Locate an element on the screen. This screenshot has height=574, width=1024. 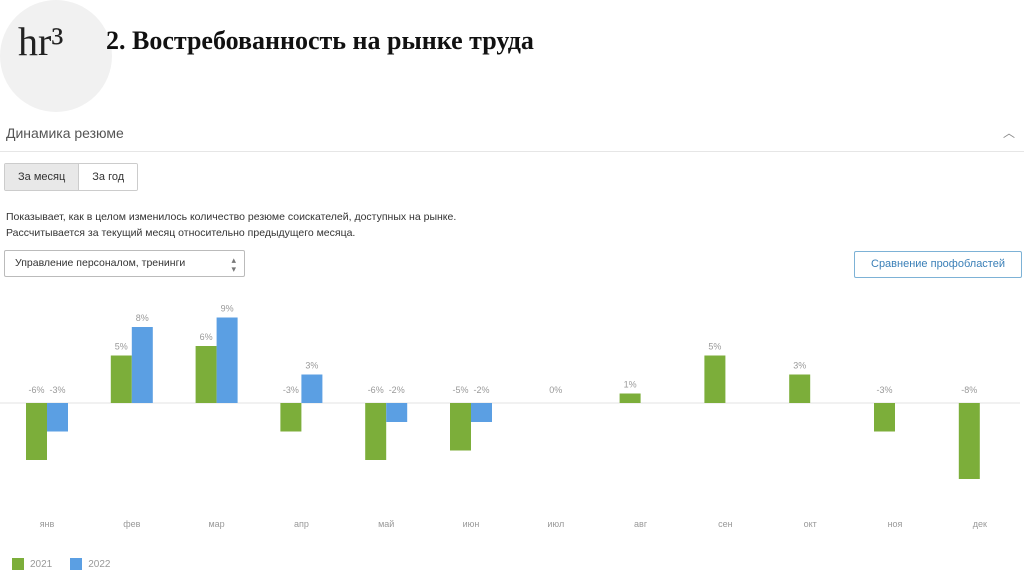
bar-2021-окт is located at coordinates (800, 388).